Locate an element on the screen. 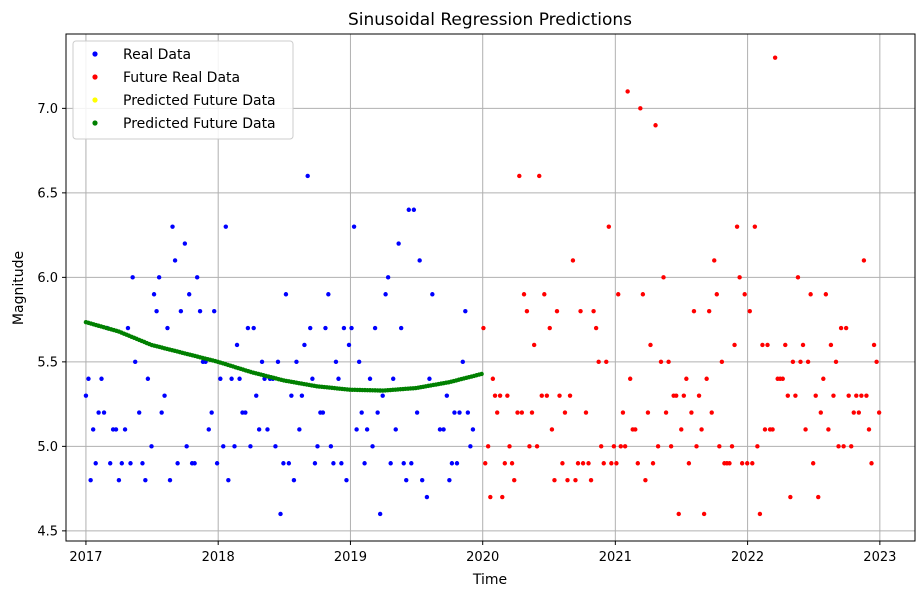 This screenshot has width=924, height=598. x-axis-label: Time is located at coordinates (489, 580).